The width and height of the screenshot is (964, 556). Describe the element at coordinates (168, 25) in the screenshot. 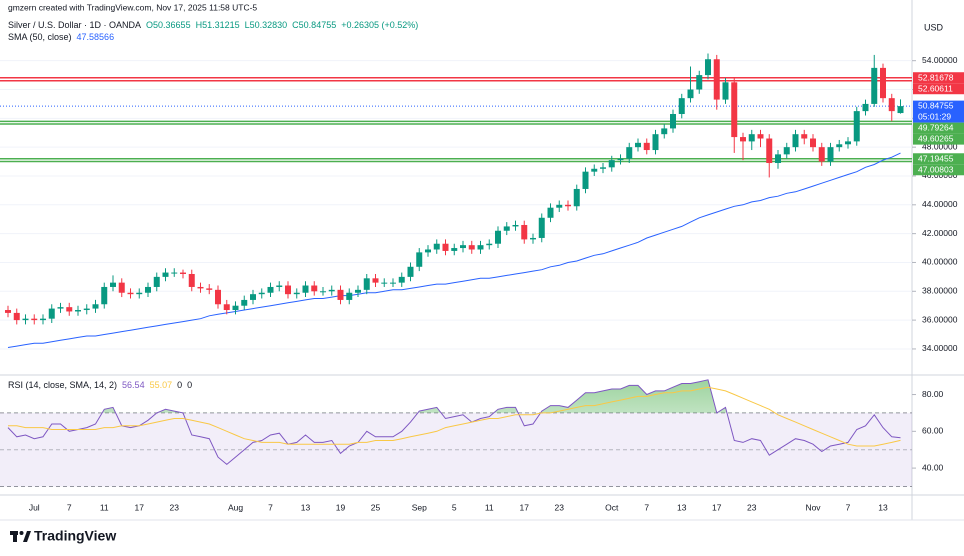

I see `ohlc-value: O50.36655` at that location.